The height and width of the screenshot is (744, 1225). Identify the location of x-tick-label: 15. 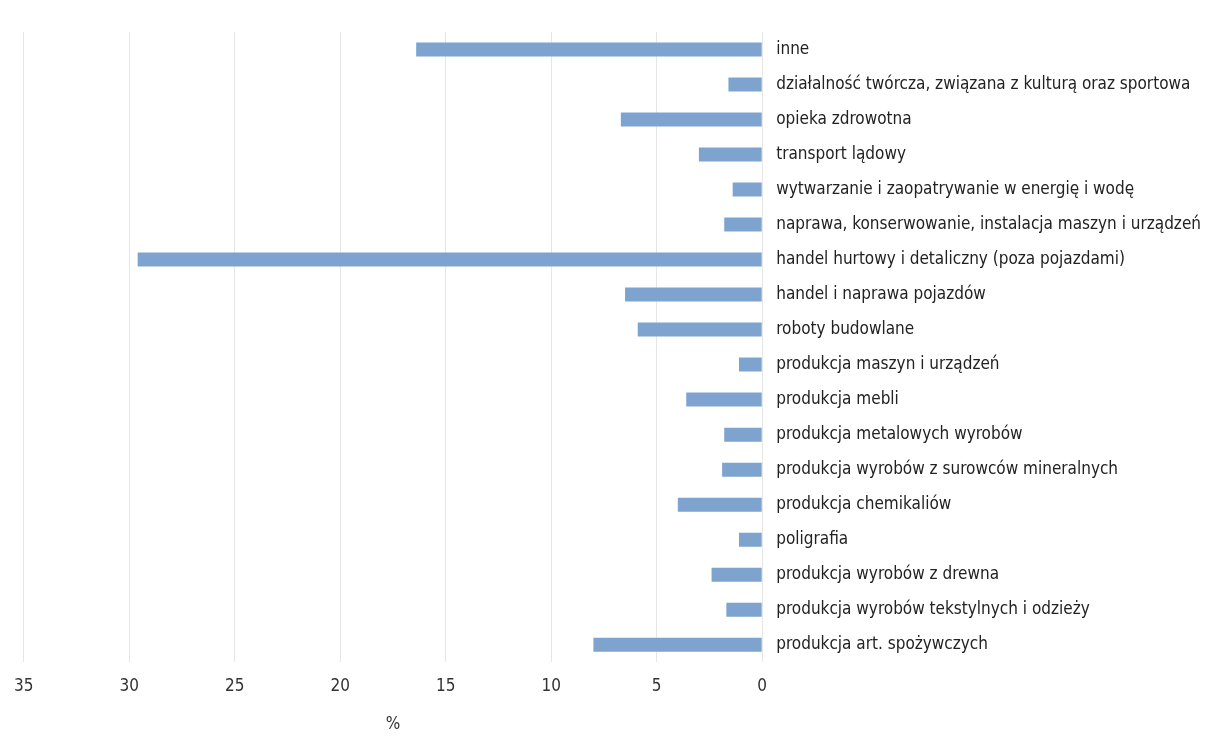
(445, 684).